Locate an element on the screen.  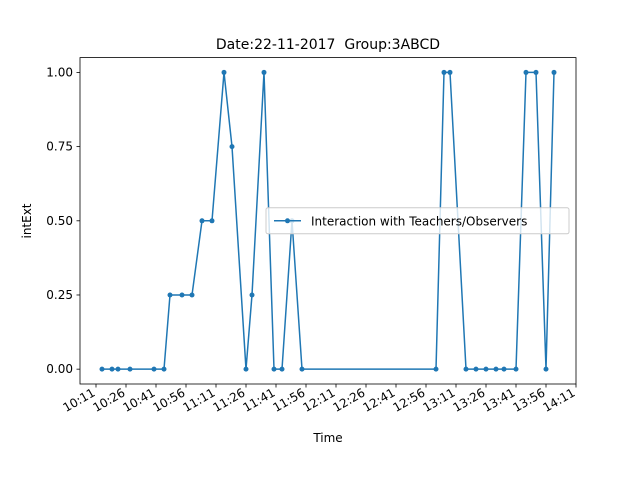
legend-marker is located at coordinates (287, 221).